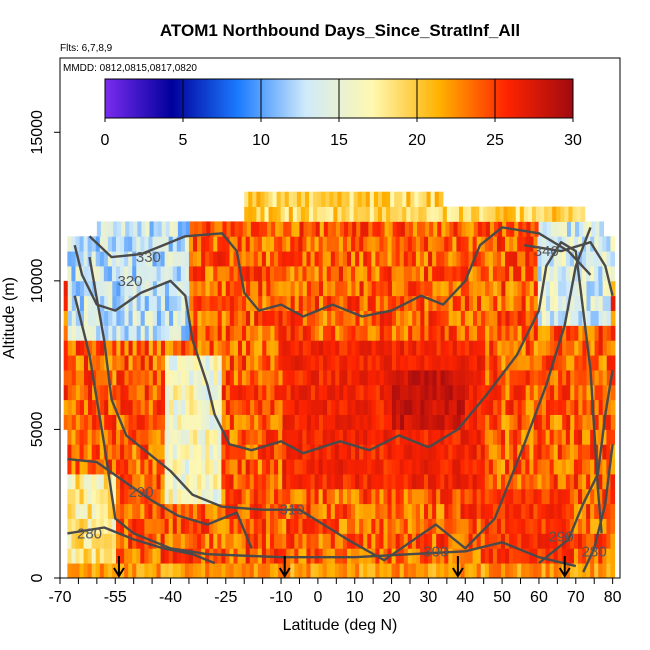 This screenshot has width=650, height=650. I want to click on y-axis-label: Altitude (m), so click(9, 318).